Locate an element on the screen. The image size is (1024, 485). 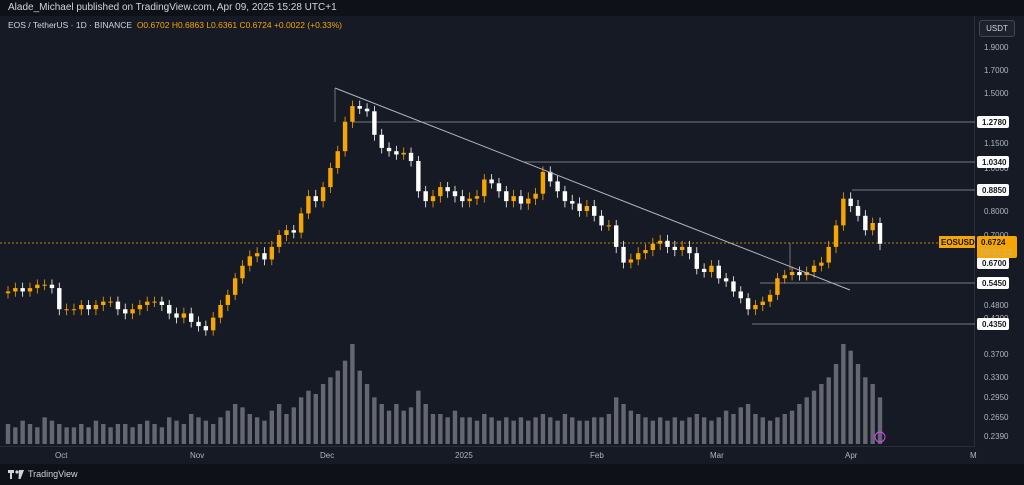
time-axis-label: 2025 is located at coordinates (464, 455).